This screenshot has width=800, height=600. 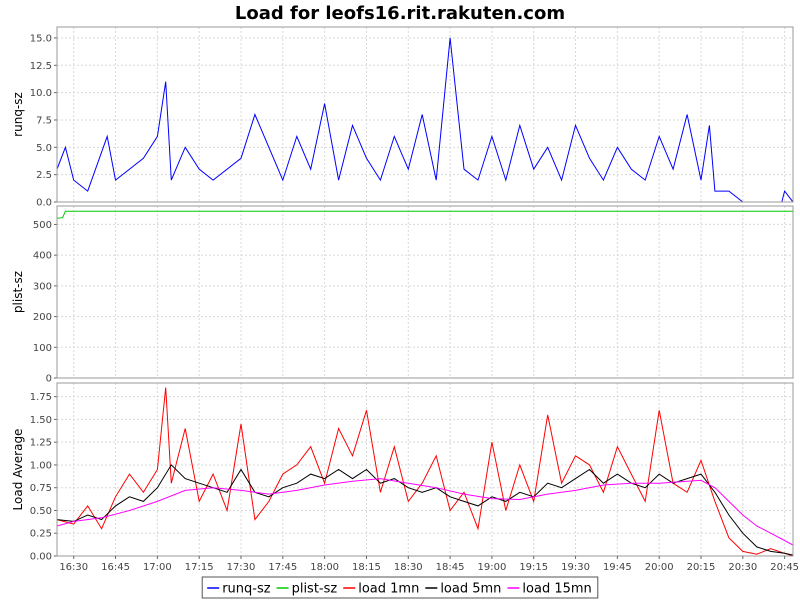 I want to click on y-tick-label: 10.0, so click(x=41, y=93).